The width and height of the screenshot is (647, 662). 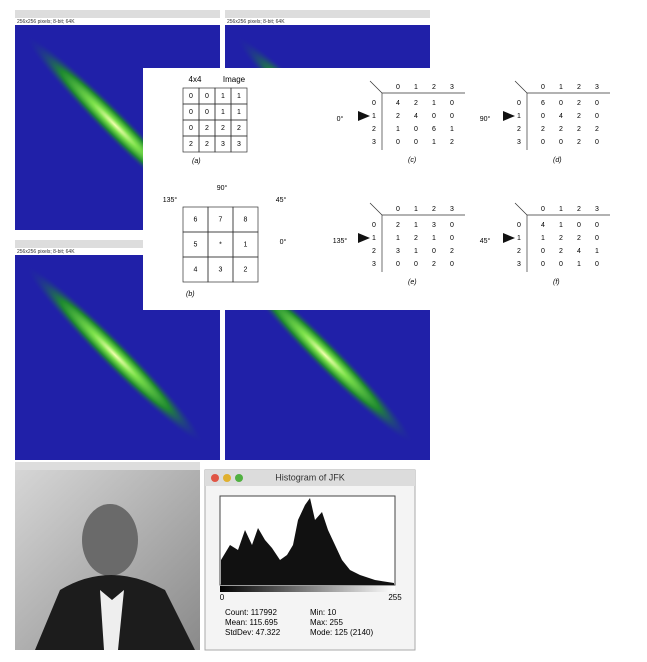 I want to click on header: 1, so click(x=561, y=87).